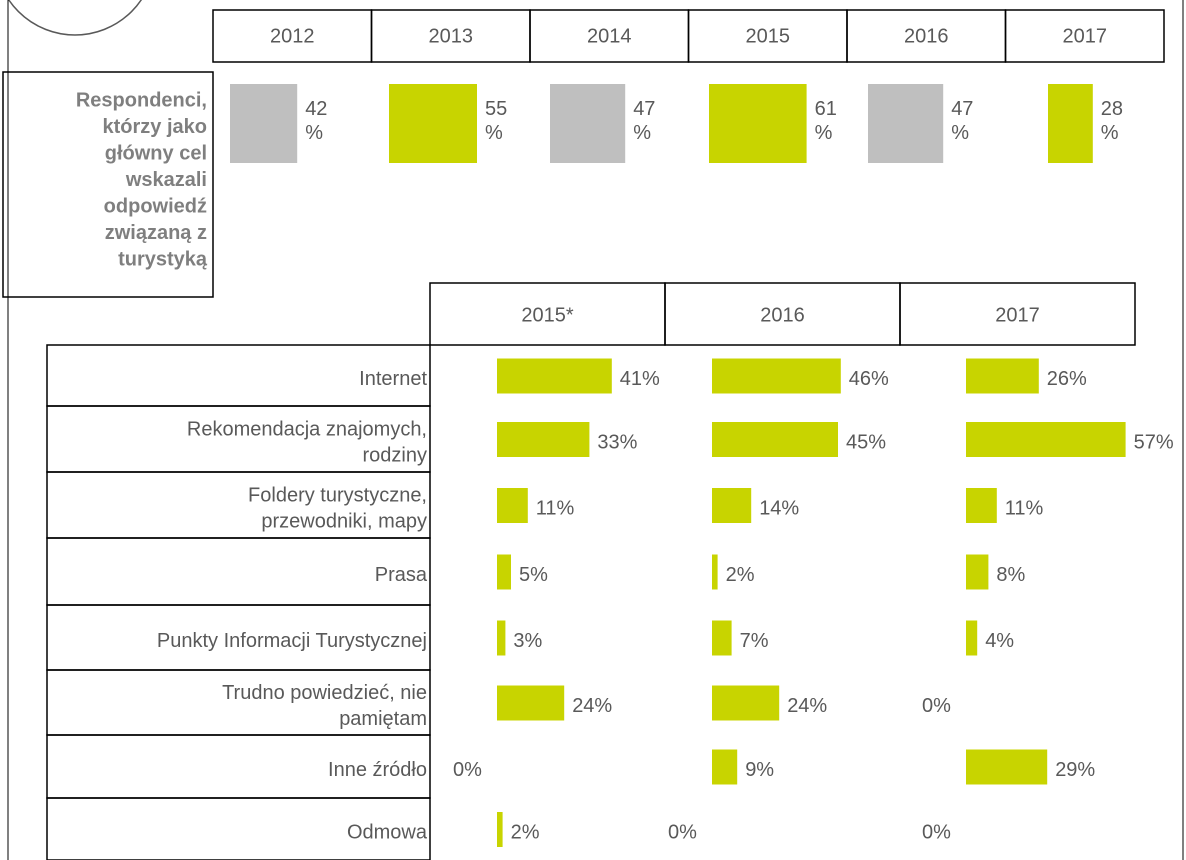  What do you see at coordinates (1112, 109) in the screenshot?
I see `value-label-line: 28` at bounding box center [1112, 109].